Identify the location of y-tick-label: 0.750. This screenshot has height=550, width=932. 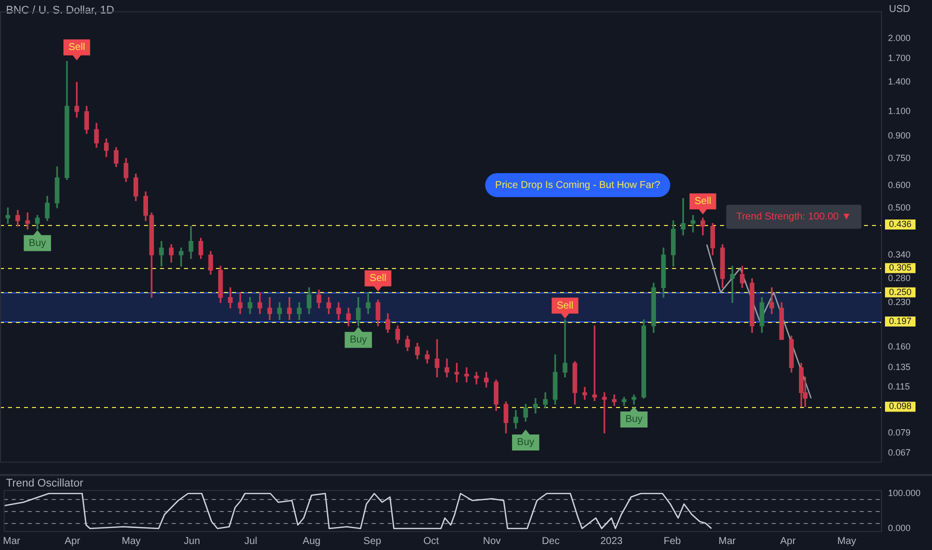
(899, 157).